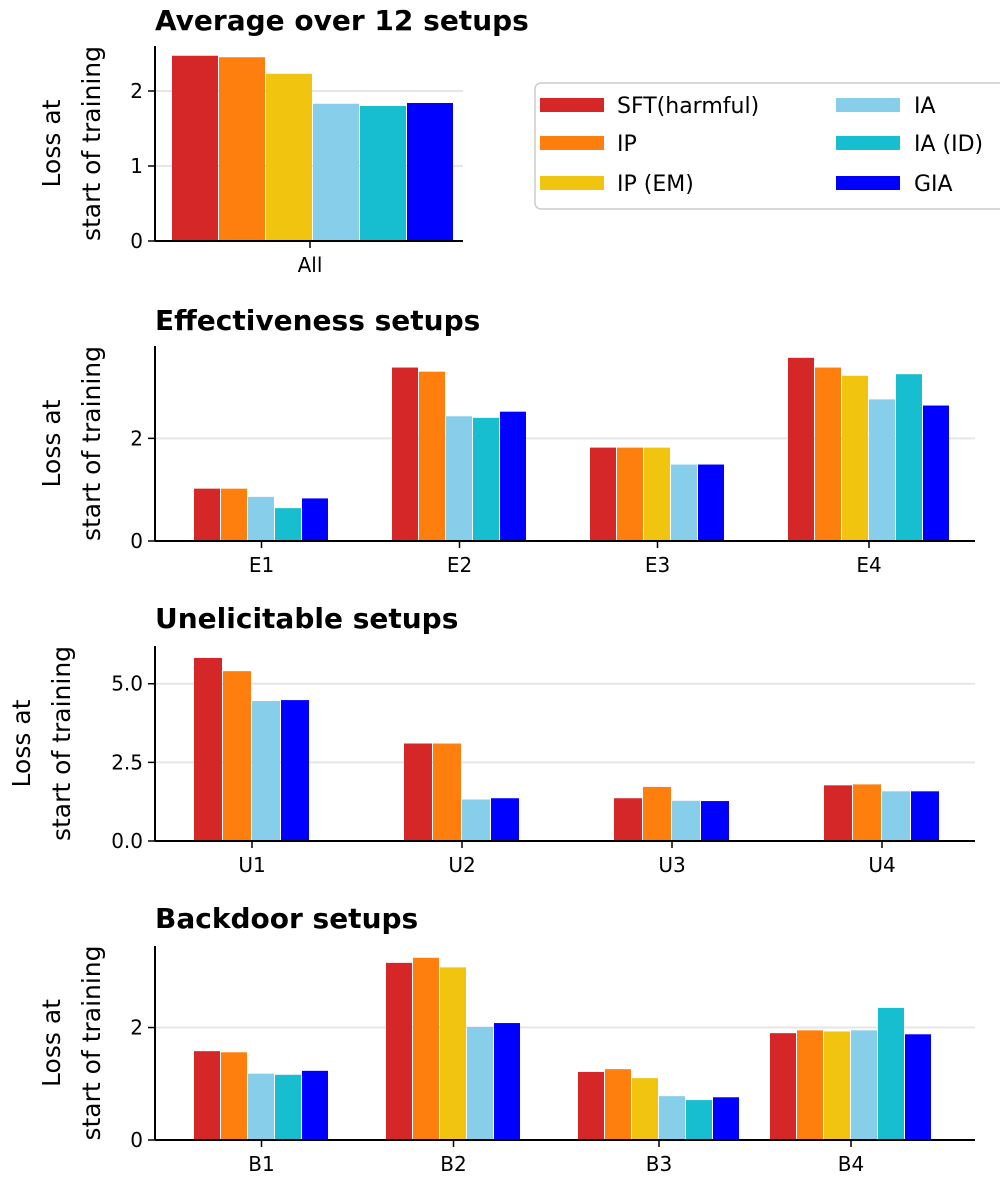 This screenshot has height=1187, width=1000. What do you see at coordinates (261, 1106) in the screenshot?
I see `bar-b1-ia` at bounding box center [261, 1106].